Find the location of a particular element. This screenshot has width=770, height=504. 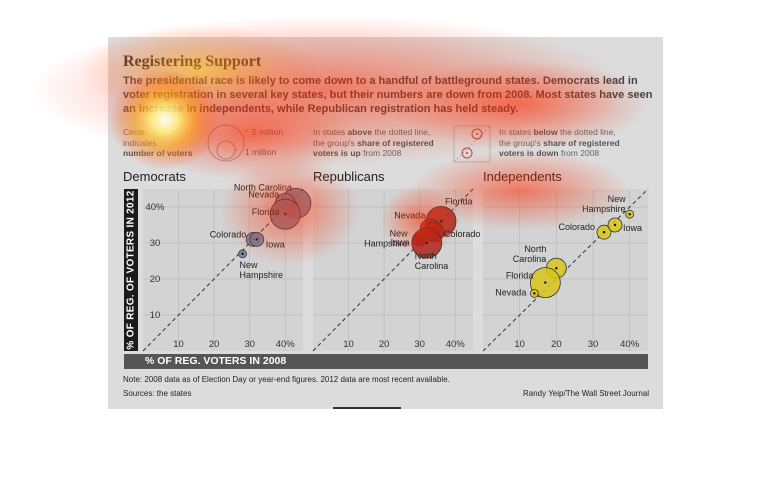

x-axis-label: % OF REG. VOTERS IN 2008 is located at coordinates (216, 361).